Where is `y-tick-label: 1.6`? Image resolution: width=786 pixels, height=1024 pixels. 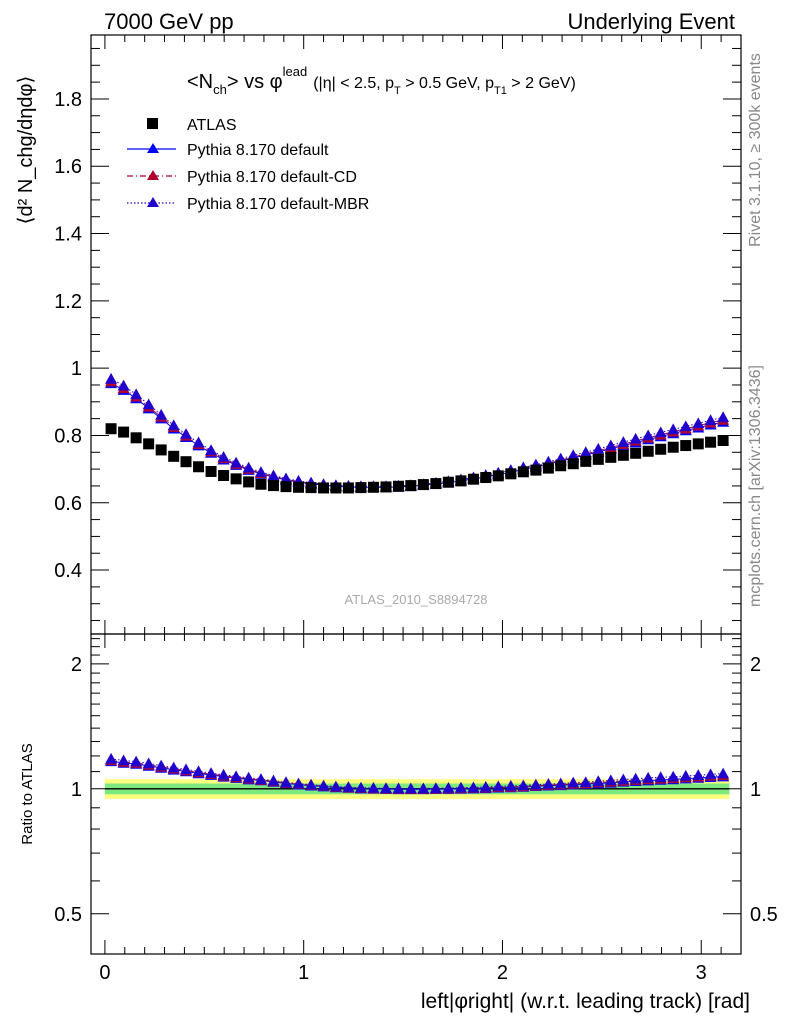
y-tick-label: 1.6 is located at coordinates (68, 167).